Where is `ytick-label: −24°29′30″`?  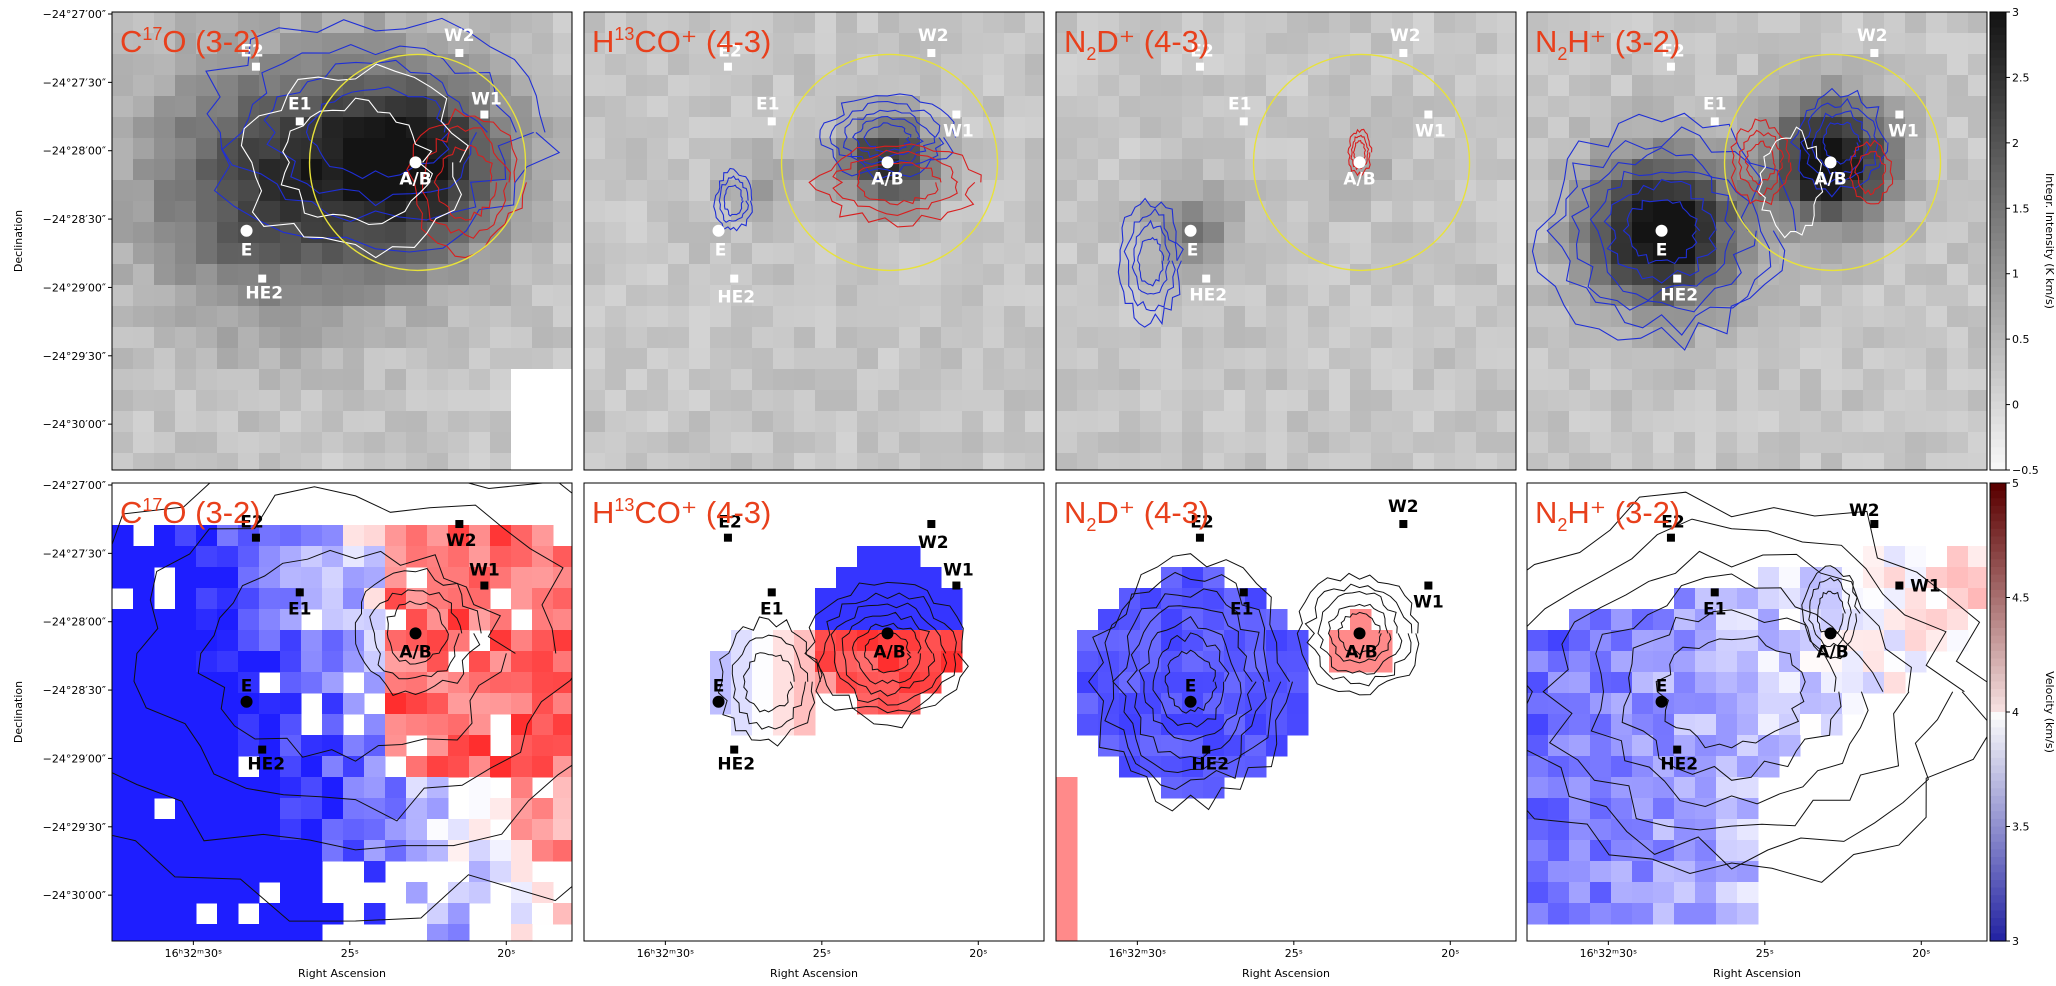
ytick-label: −24°29′30″ is located at coordinates (74, 356).